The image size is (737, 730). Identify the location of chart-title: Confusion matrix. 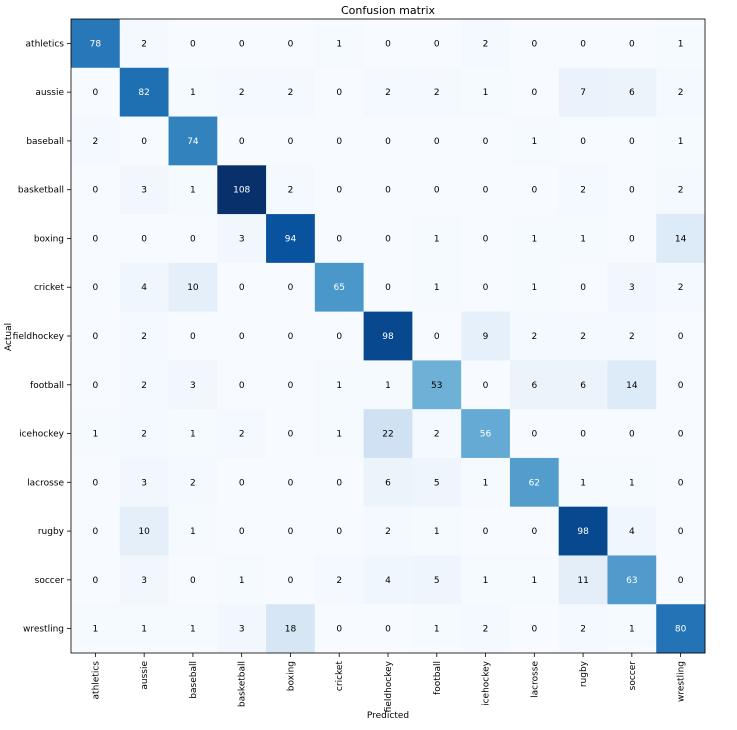
(388, 10).